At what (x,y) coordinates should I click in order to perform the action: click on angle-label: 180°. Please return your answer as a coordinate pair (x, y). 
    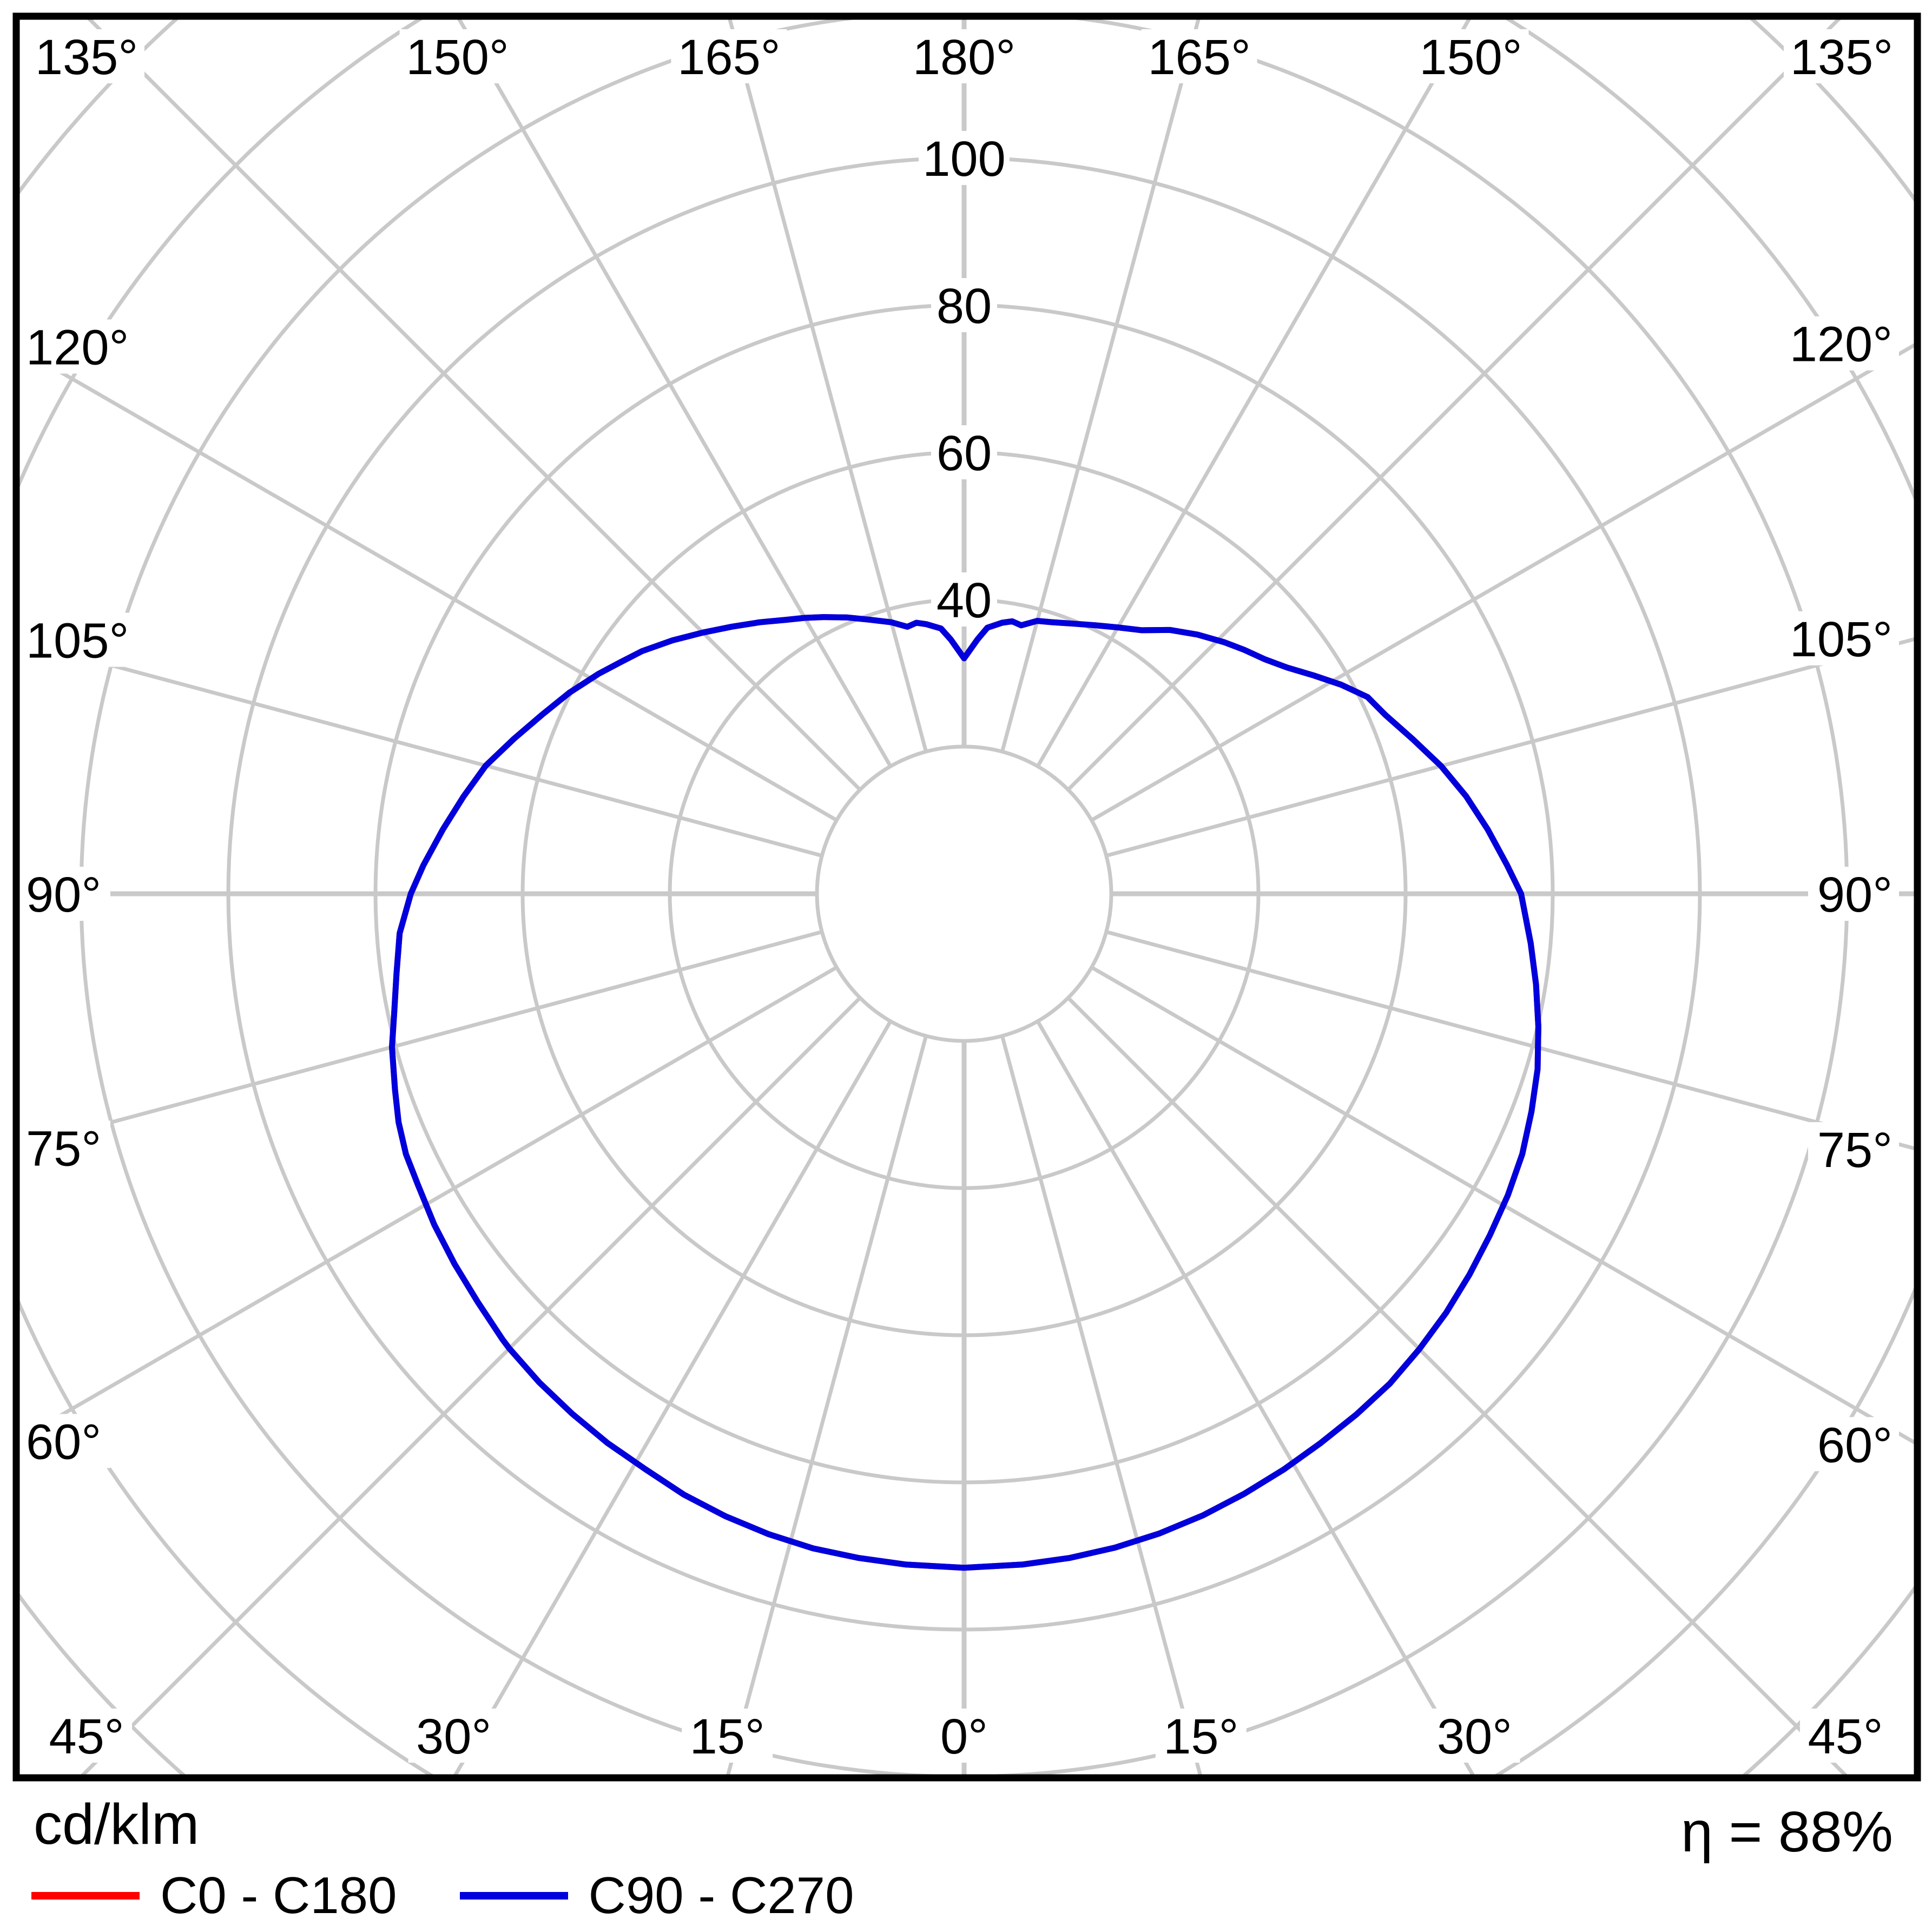
    Looking at the image, I should click on (964, 57).